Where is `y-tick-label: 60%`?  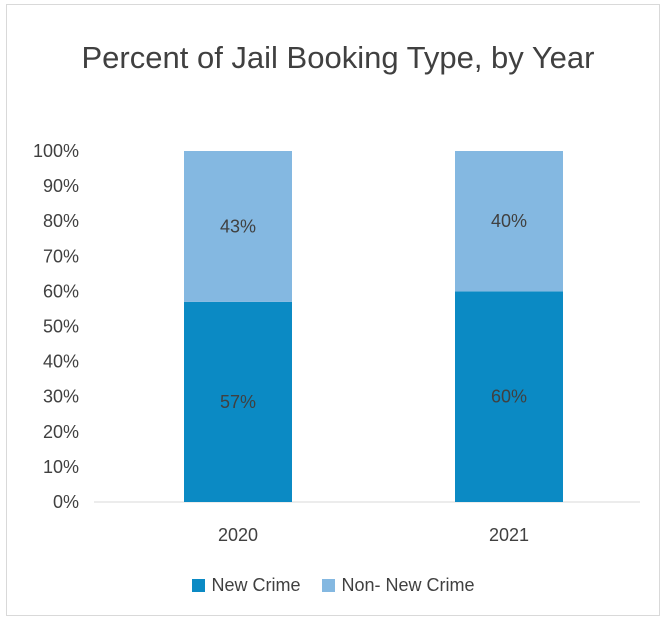
y-tick-label: 60% is located at coordinates (61, 291).